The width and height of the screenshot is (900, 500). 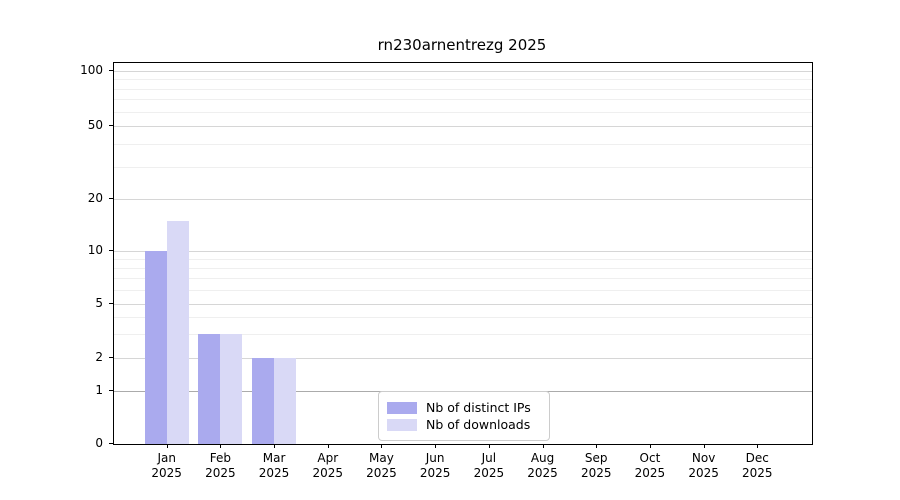 What do you see at coordinates (155, 347) in the screenshot?
I see `bar-distinct-ips-jan` at bounding box center [155, 347].